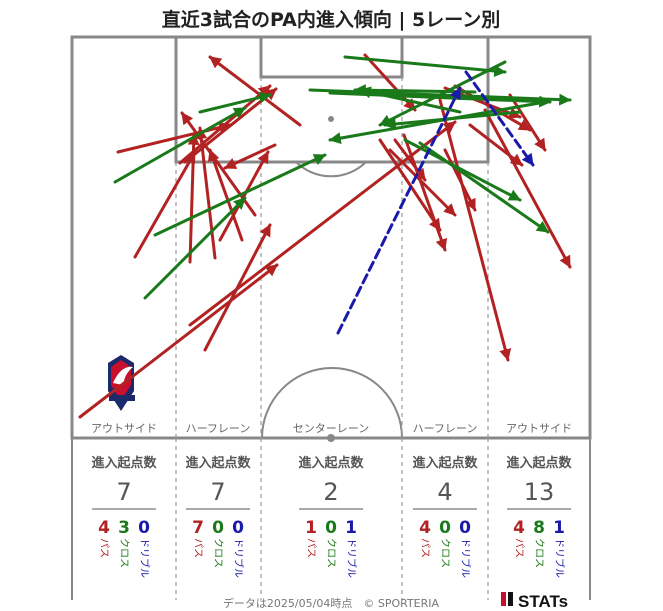 The width and height of the screenshot is (663, 611). What do you see at coordinates (543, 601) in the screenshot?
I see `brand-name: STATs` at bounding box center [543, 601].